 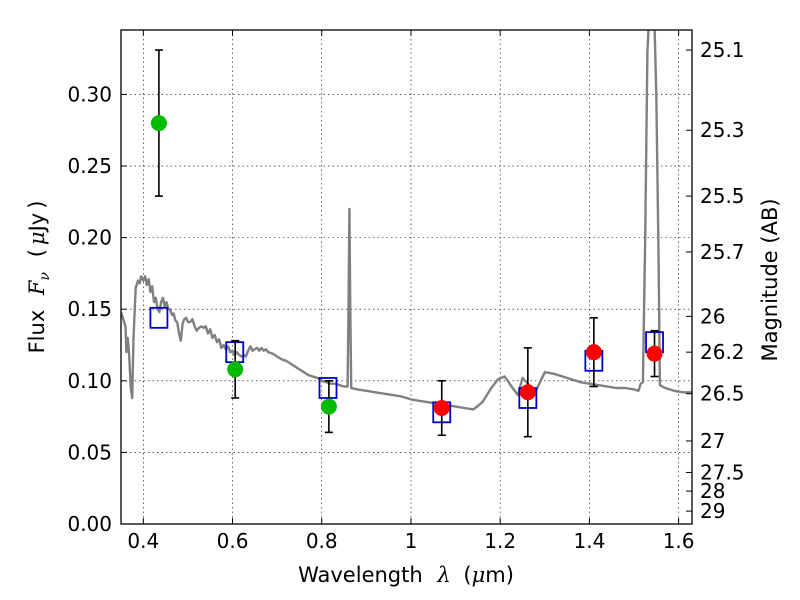 I want to click on x-tick-label: 0.6, so click(x=233, y=541).